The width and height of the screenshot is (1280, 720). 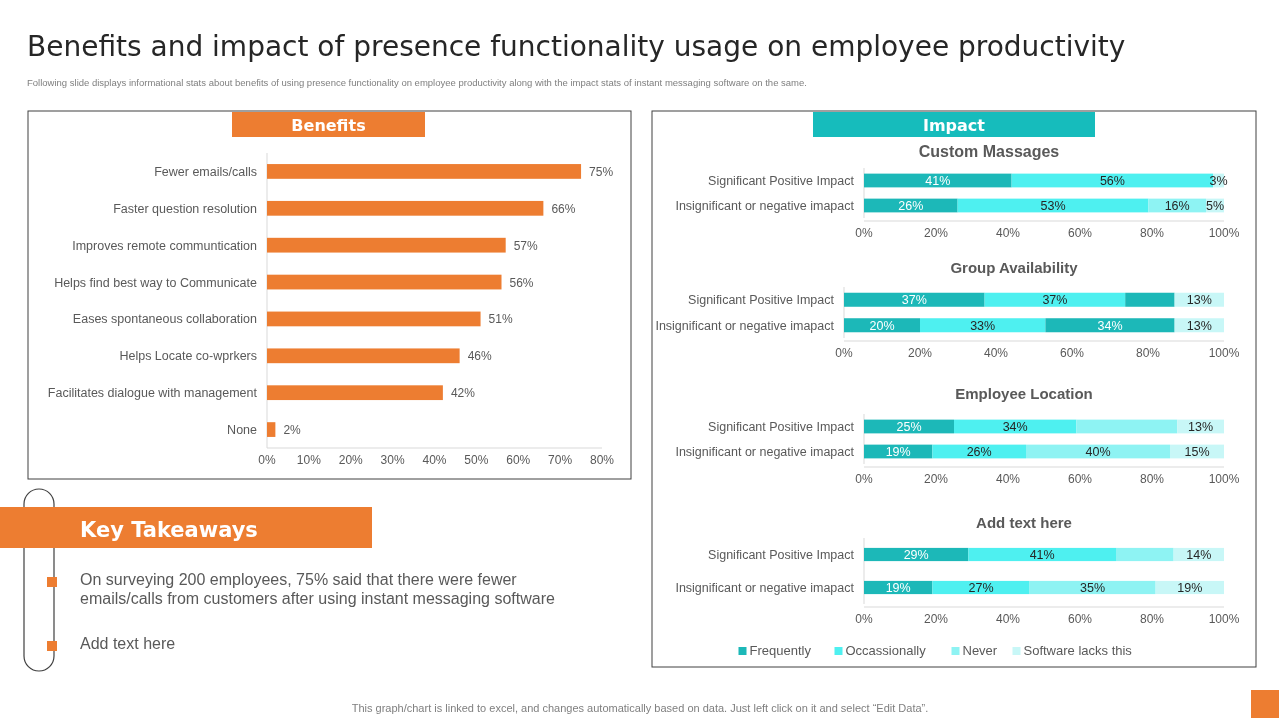 I want to click on data-label: 25%, so click(x=909, y=427).